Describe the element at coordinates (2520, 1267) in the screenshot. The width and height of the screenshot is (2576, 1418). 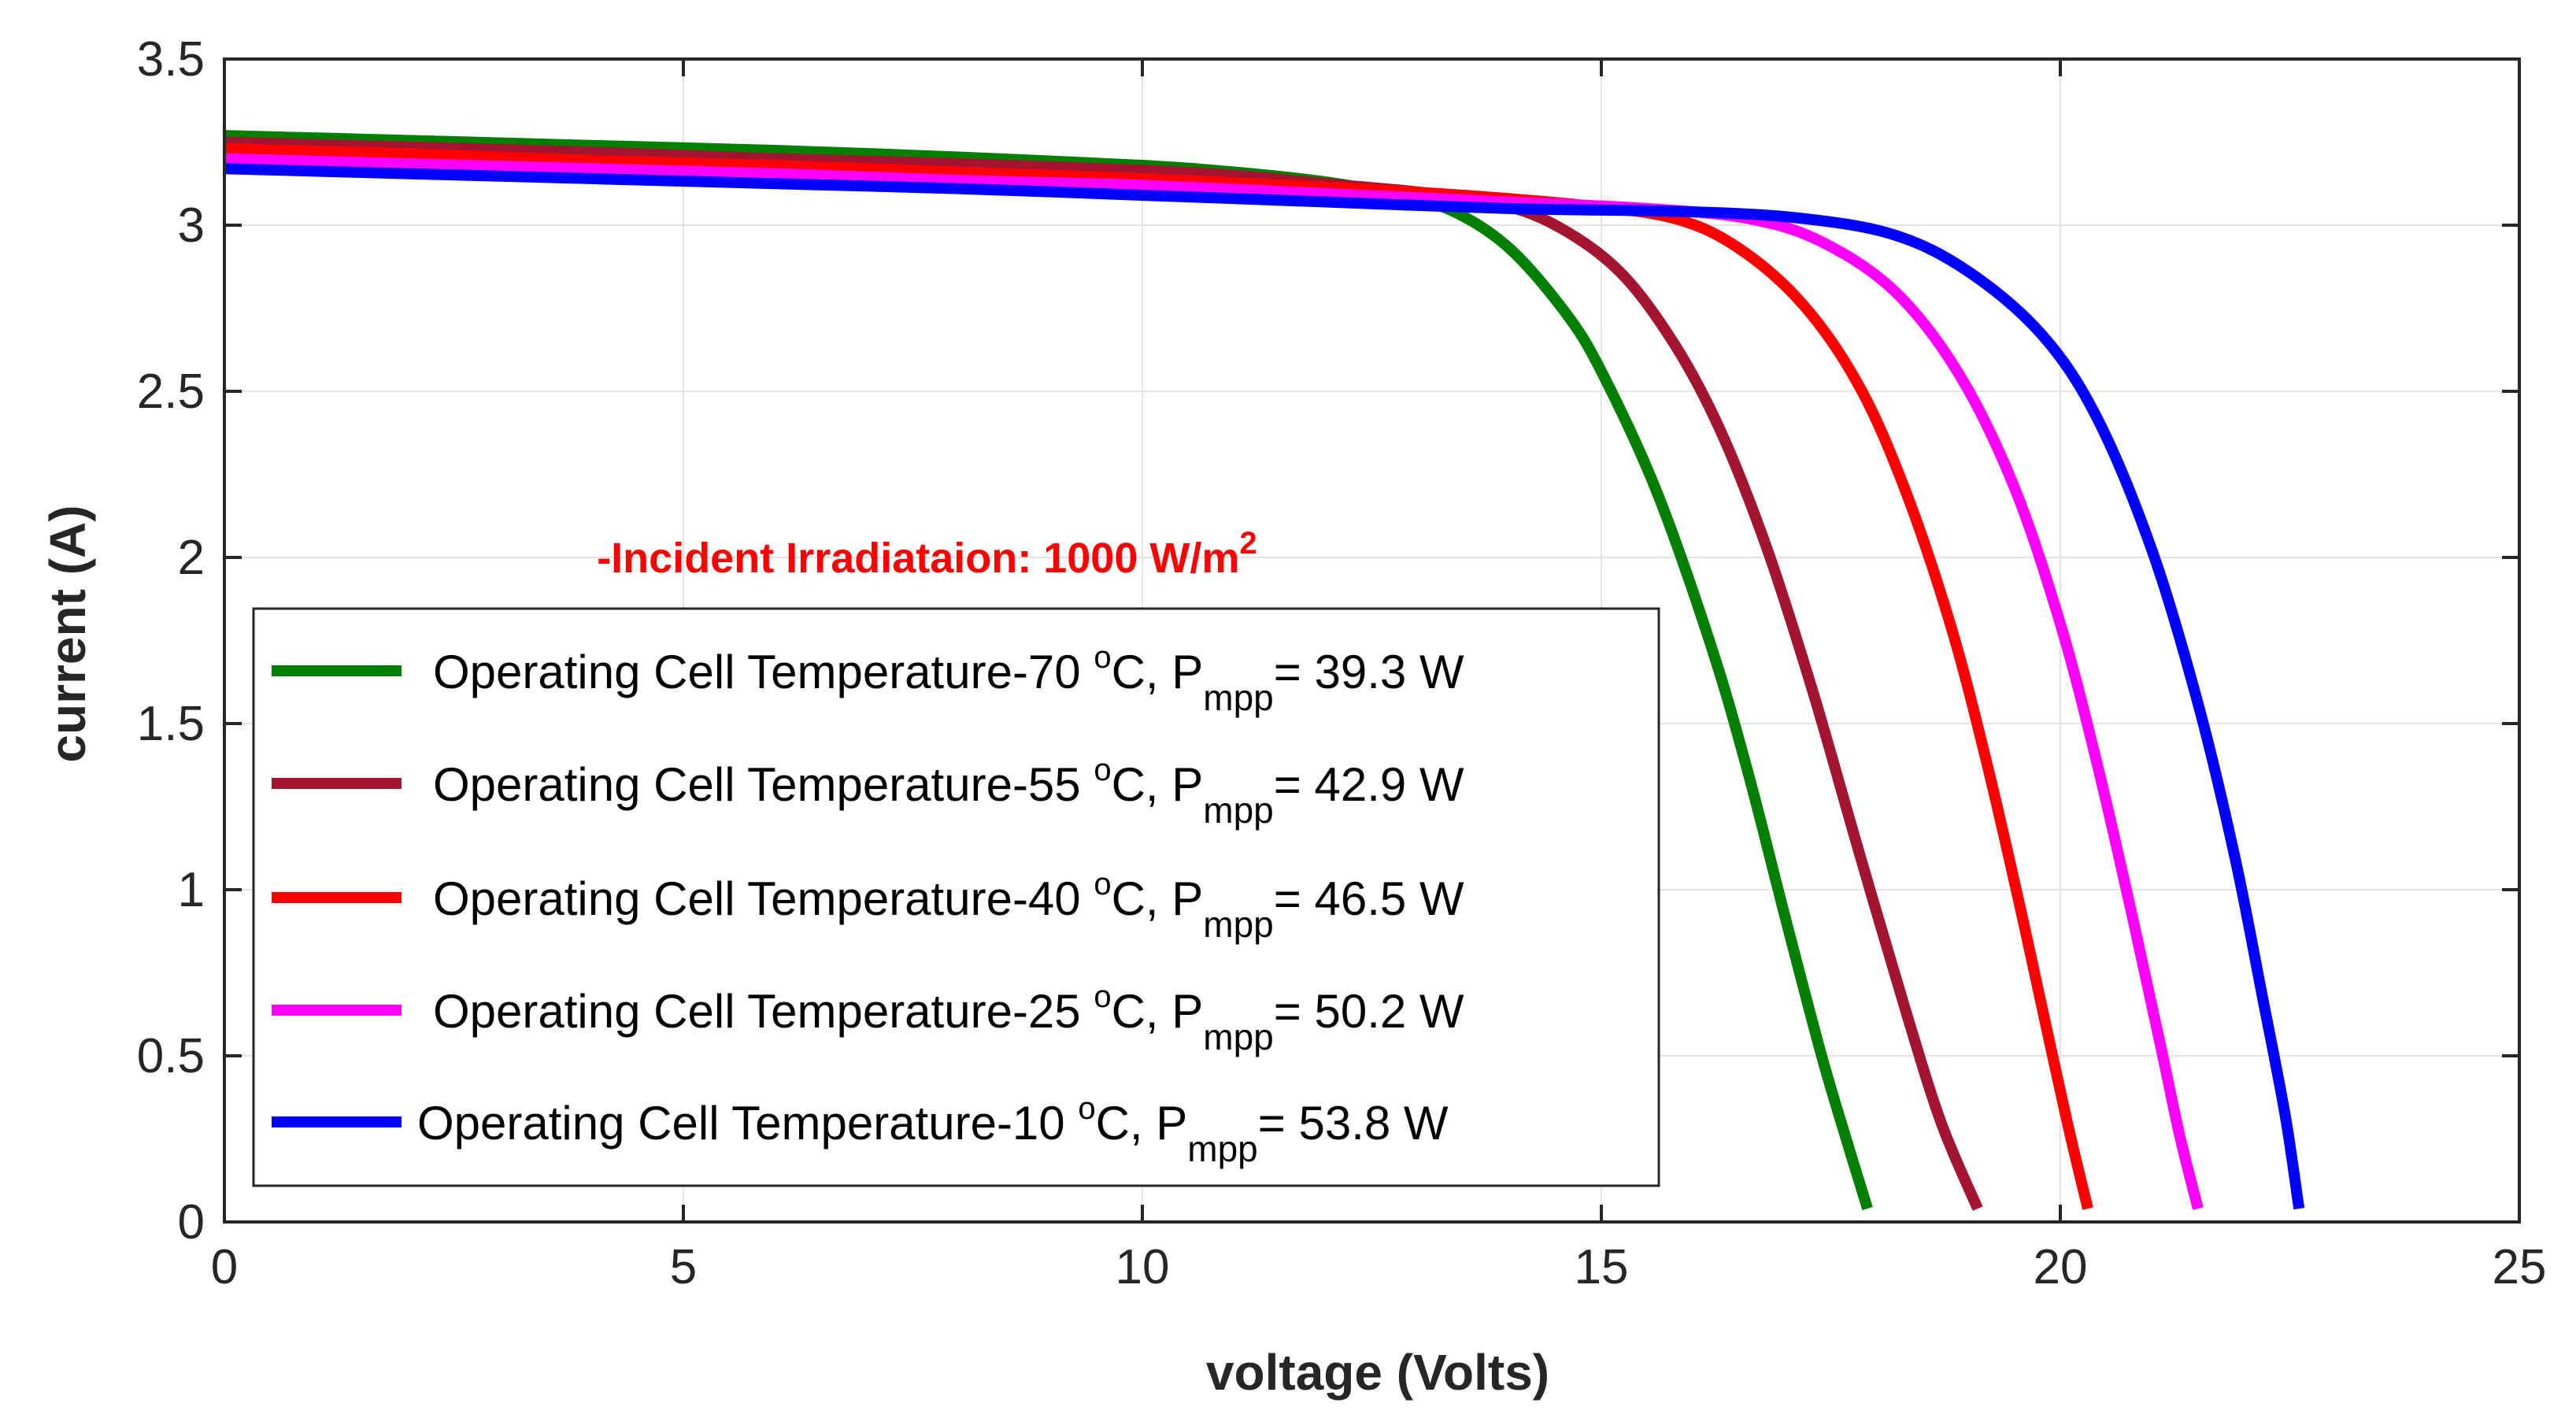
I see `x-tick-label: 25` at that location.